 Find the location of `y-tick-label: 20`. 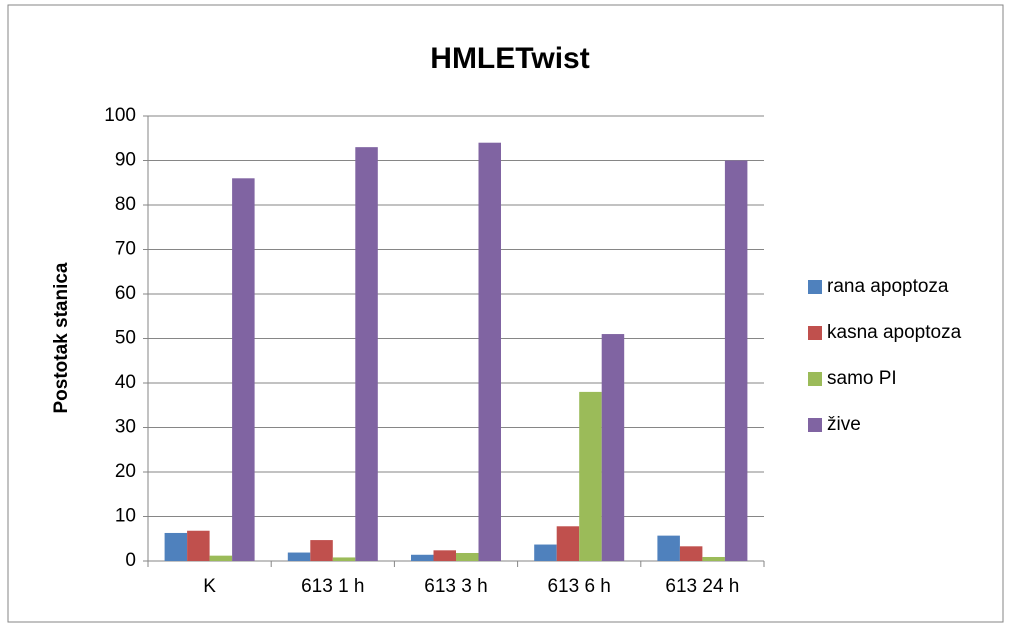

y-tick-label: 20 is located at coordinates (125, 471).